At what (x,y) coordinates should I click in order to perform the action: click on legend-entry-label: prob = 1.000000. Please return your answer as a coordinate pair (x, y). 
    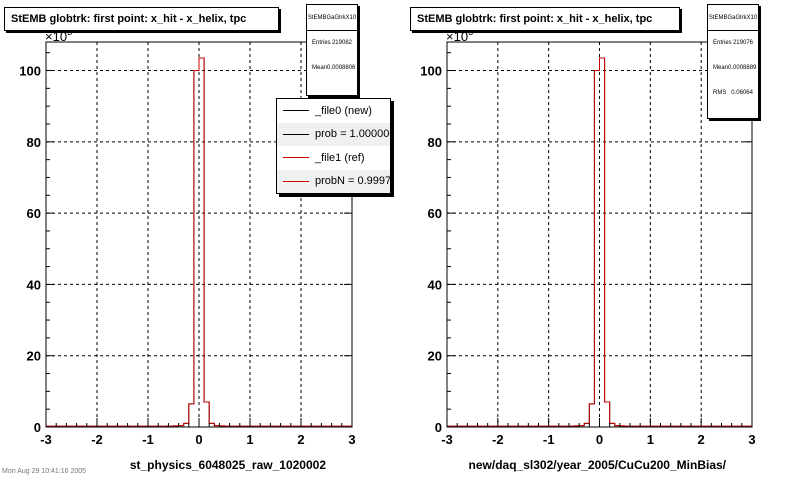
    Looking at the image, I should click on (353, 134).